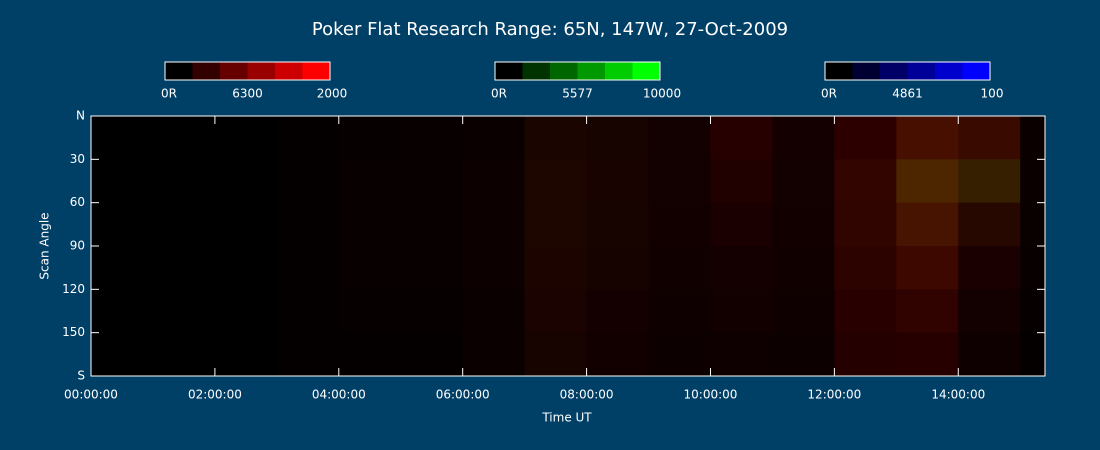 This screenshot has width=1100, height=450. I want to click on colorbar-max-label: 100, so click(992, 94).